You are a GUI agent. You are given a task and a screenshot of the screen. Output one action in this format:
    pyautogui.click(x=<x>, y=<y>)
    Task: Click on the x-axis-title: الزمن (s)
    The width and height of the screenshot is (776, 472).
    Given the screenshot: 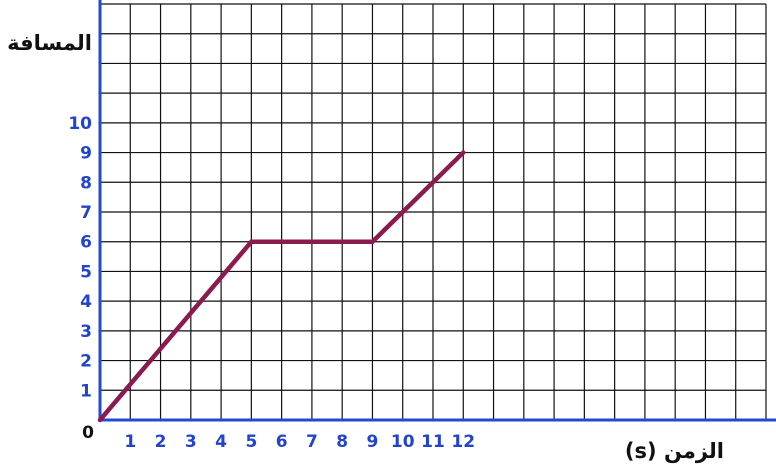 What is the action you would take?
    pyautogui.click(x=674, y=451)
    